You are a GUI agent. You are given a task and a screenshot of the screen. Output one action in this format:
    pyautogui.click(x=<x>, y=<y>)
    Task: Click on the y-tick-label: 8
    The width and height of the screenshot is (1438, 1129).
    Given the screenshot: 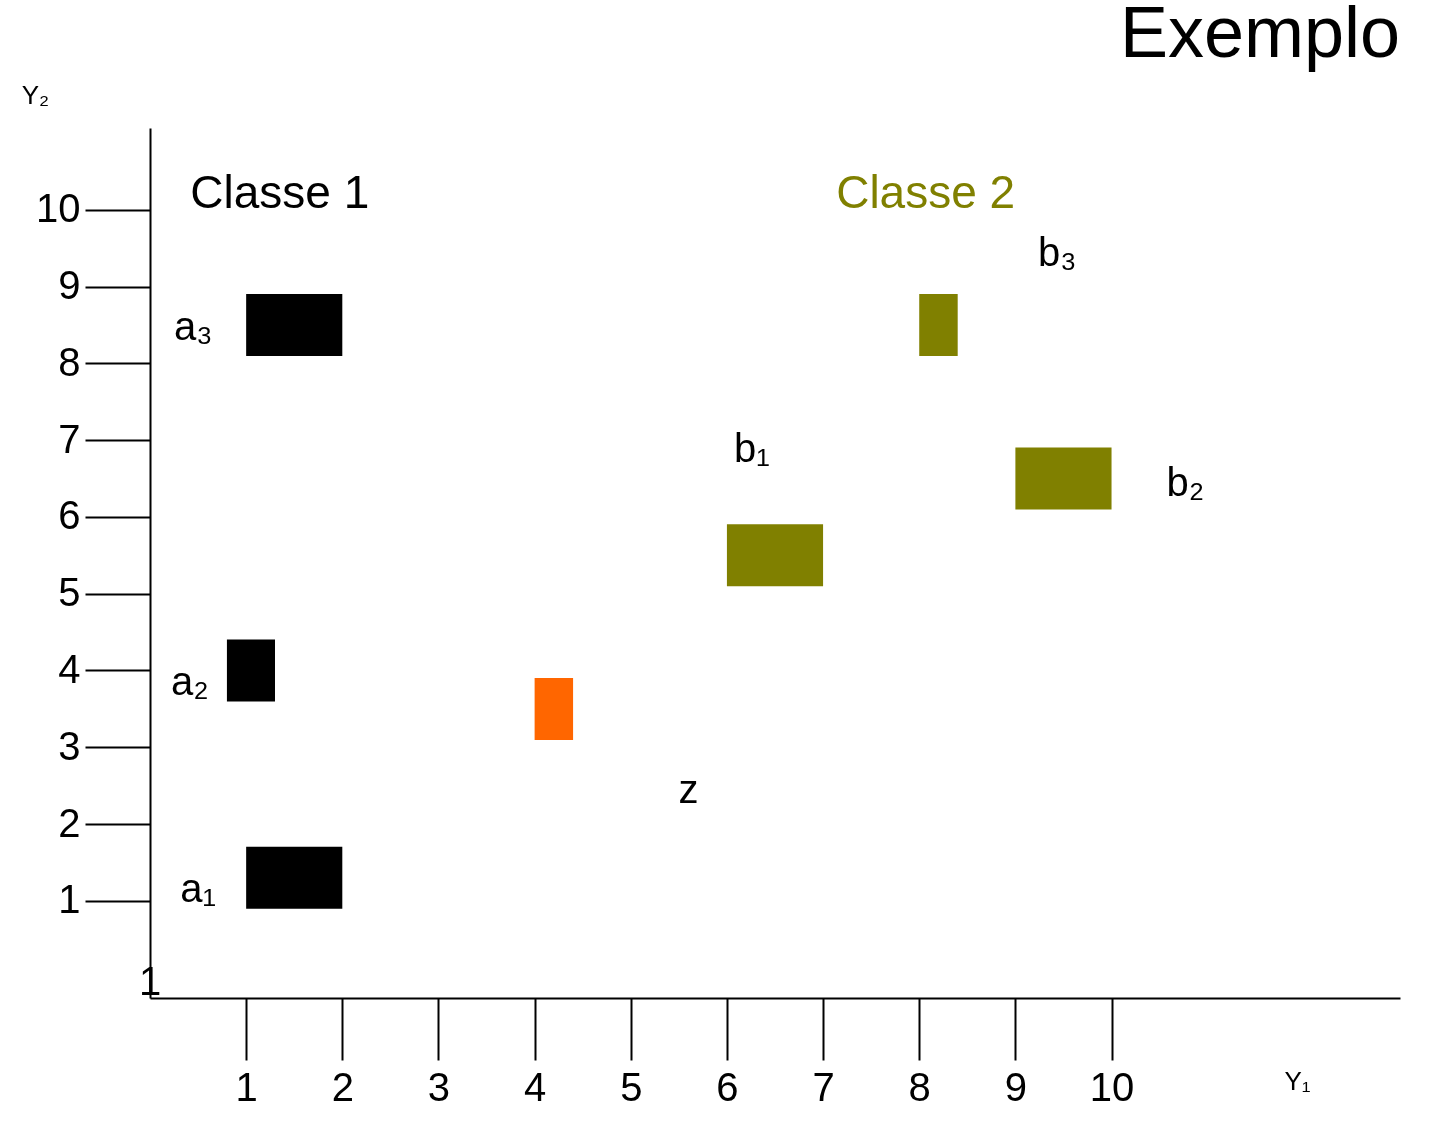 What is the action you would take?
    pyautogui.click(x=69, y=361)
    